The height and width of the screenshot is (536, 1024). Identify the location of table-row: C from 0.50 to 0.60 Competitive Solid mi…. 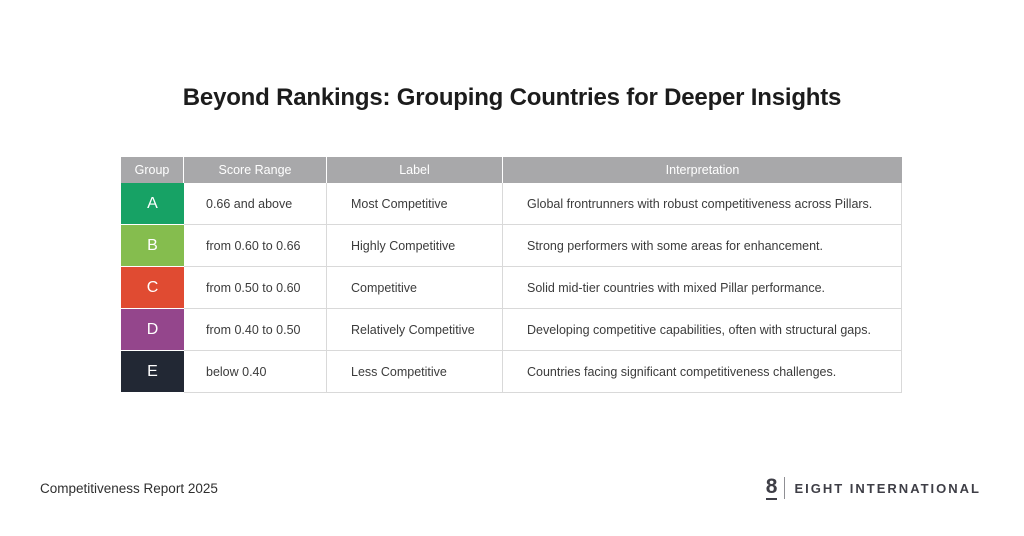
(511, 288).